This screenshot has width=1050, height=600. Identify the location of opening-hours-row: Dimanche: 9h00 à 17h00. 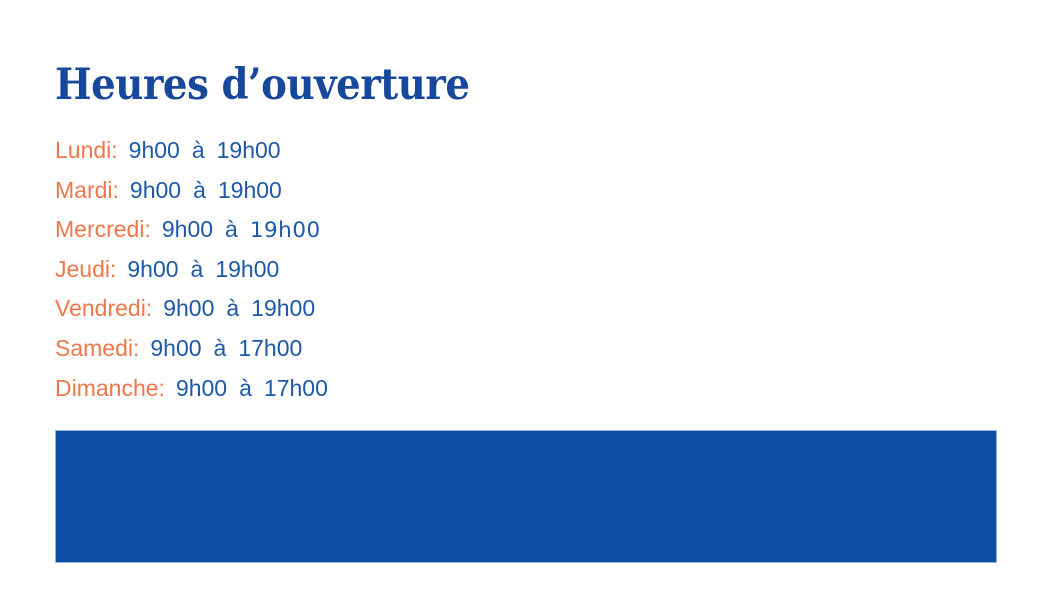
(191, 389).